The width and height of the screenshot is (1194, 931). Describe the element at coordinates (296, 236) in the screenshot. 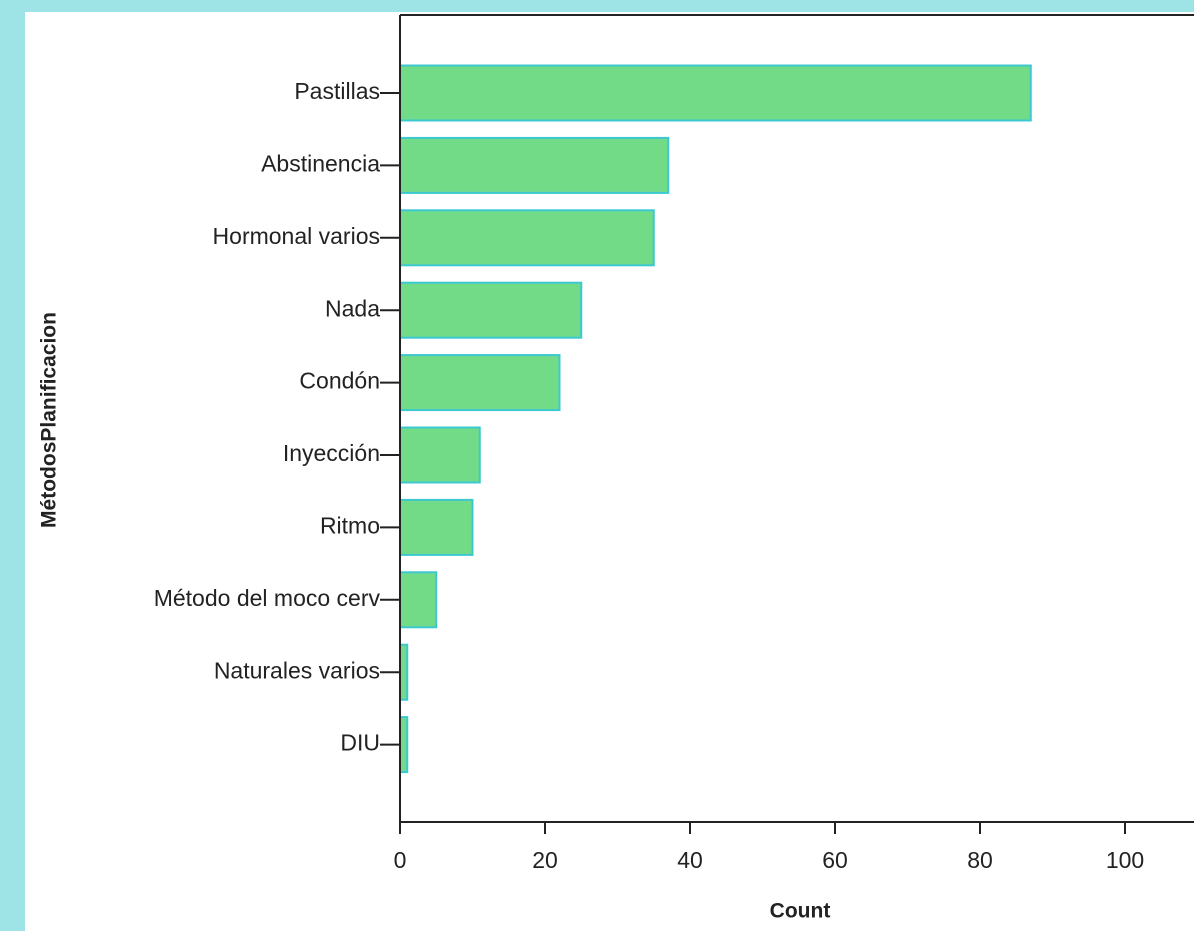

I see `y-tick-label: Hormonal varios` at that location.